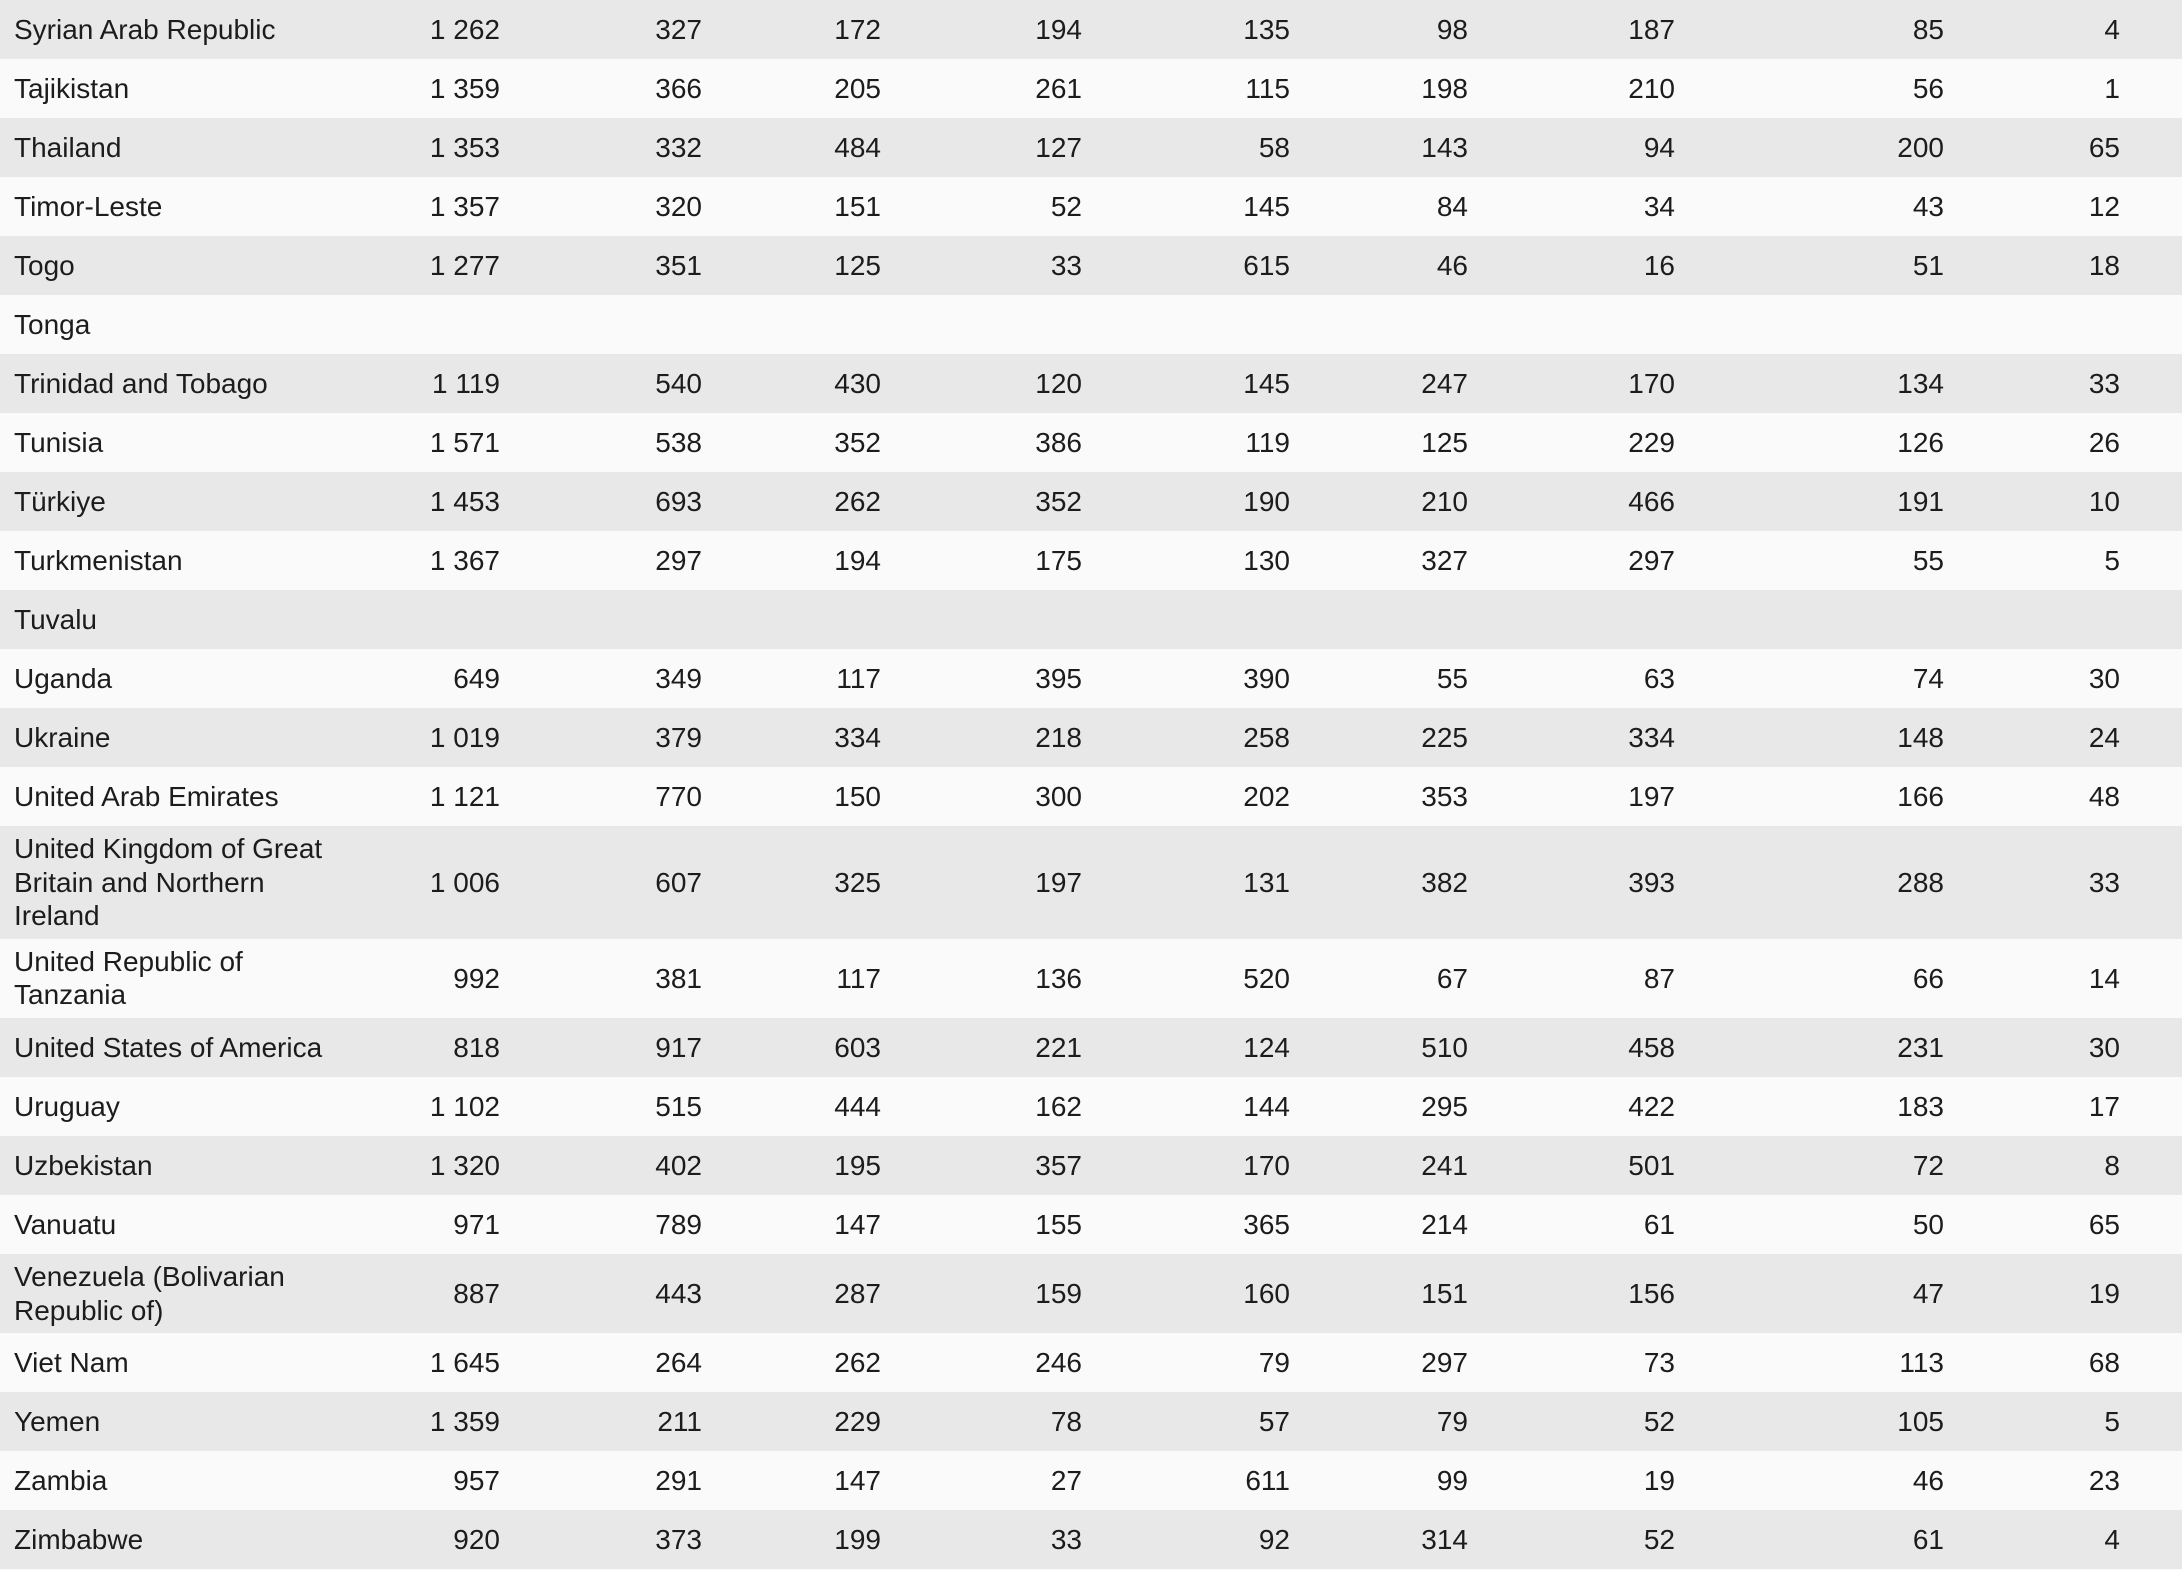 Image resolution: width=2182 pixels, height=1570 pixels. I want to click on value-cell: 1 453, so click(464, 501).